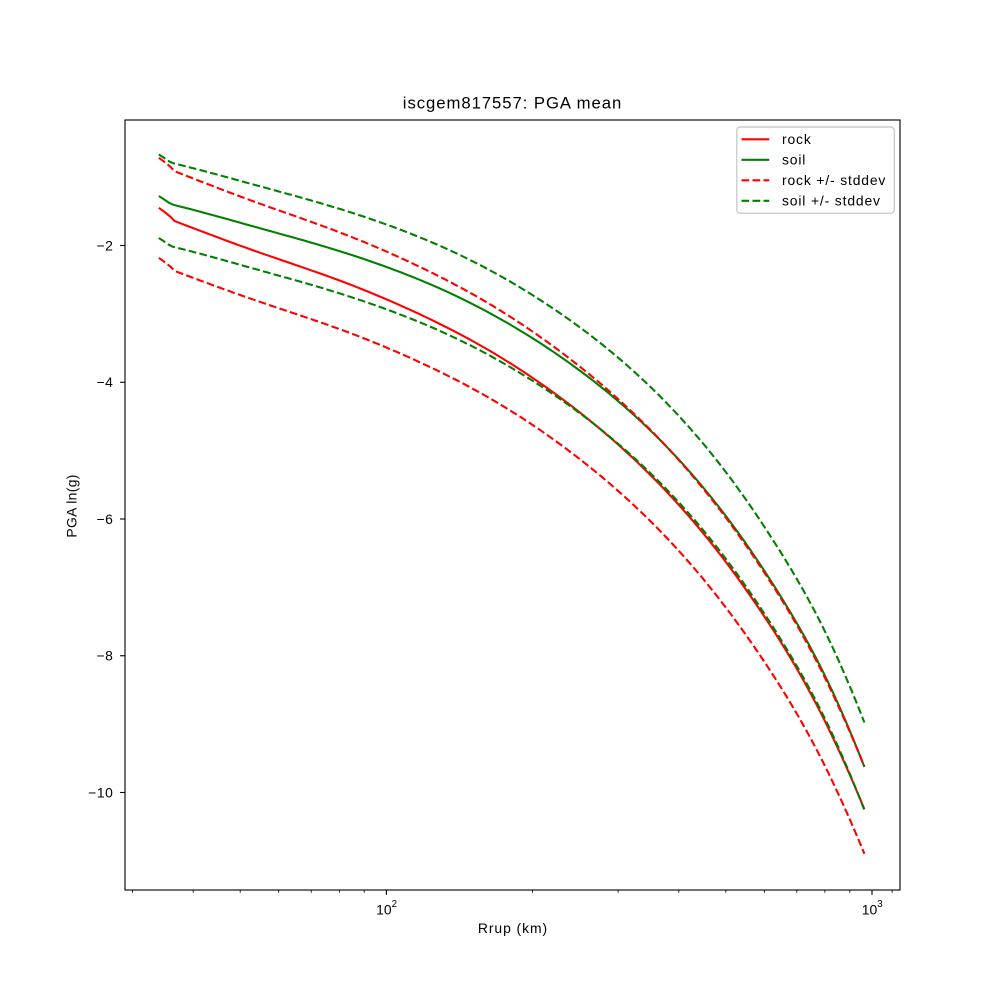 The image size is (1000, 1005). I want to click on svg-text: rock +/- stddev, so click(834, 180).